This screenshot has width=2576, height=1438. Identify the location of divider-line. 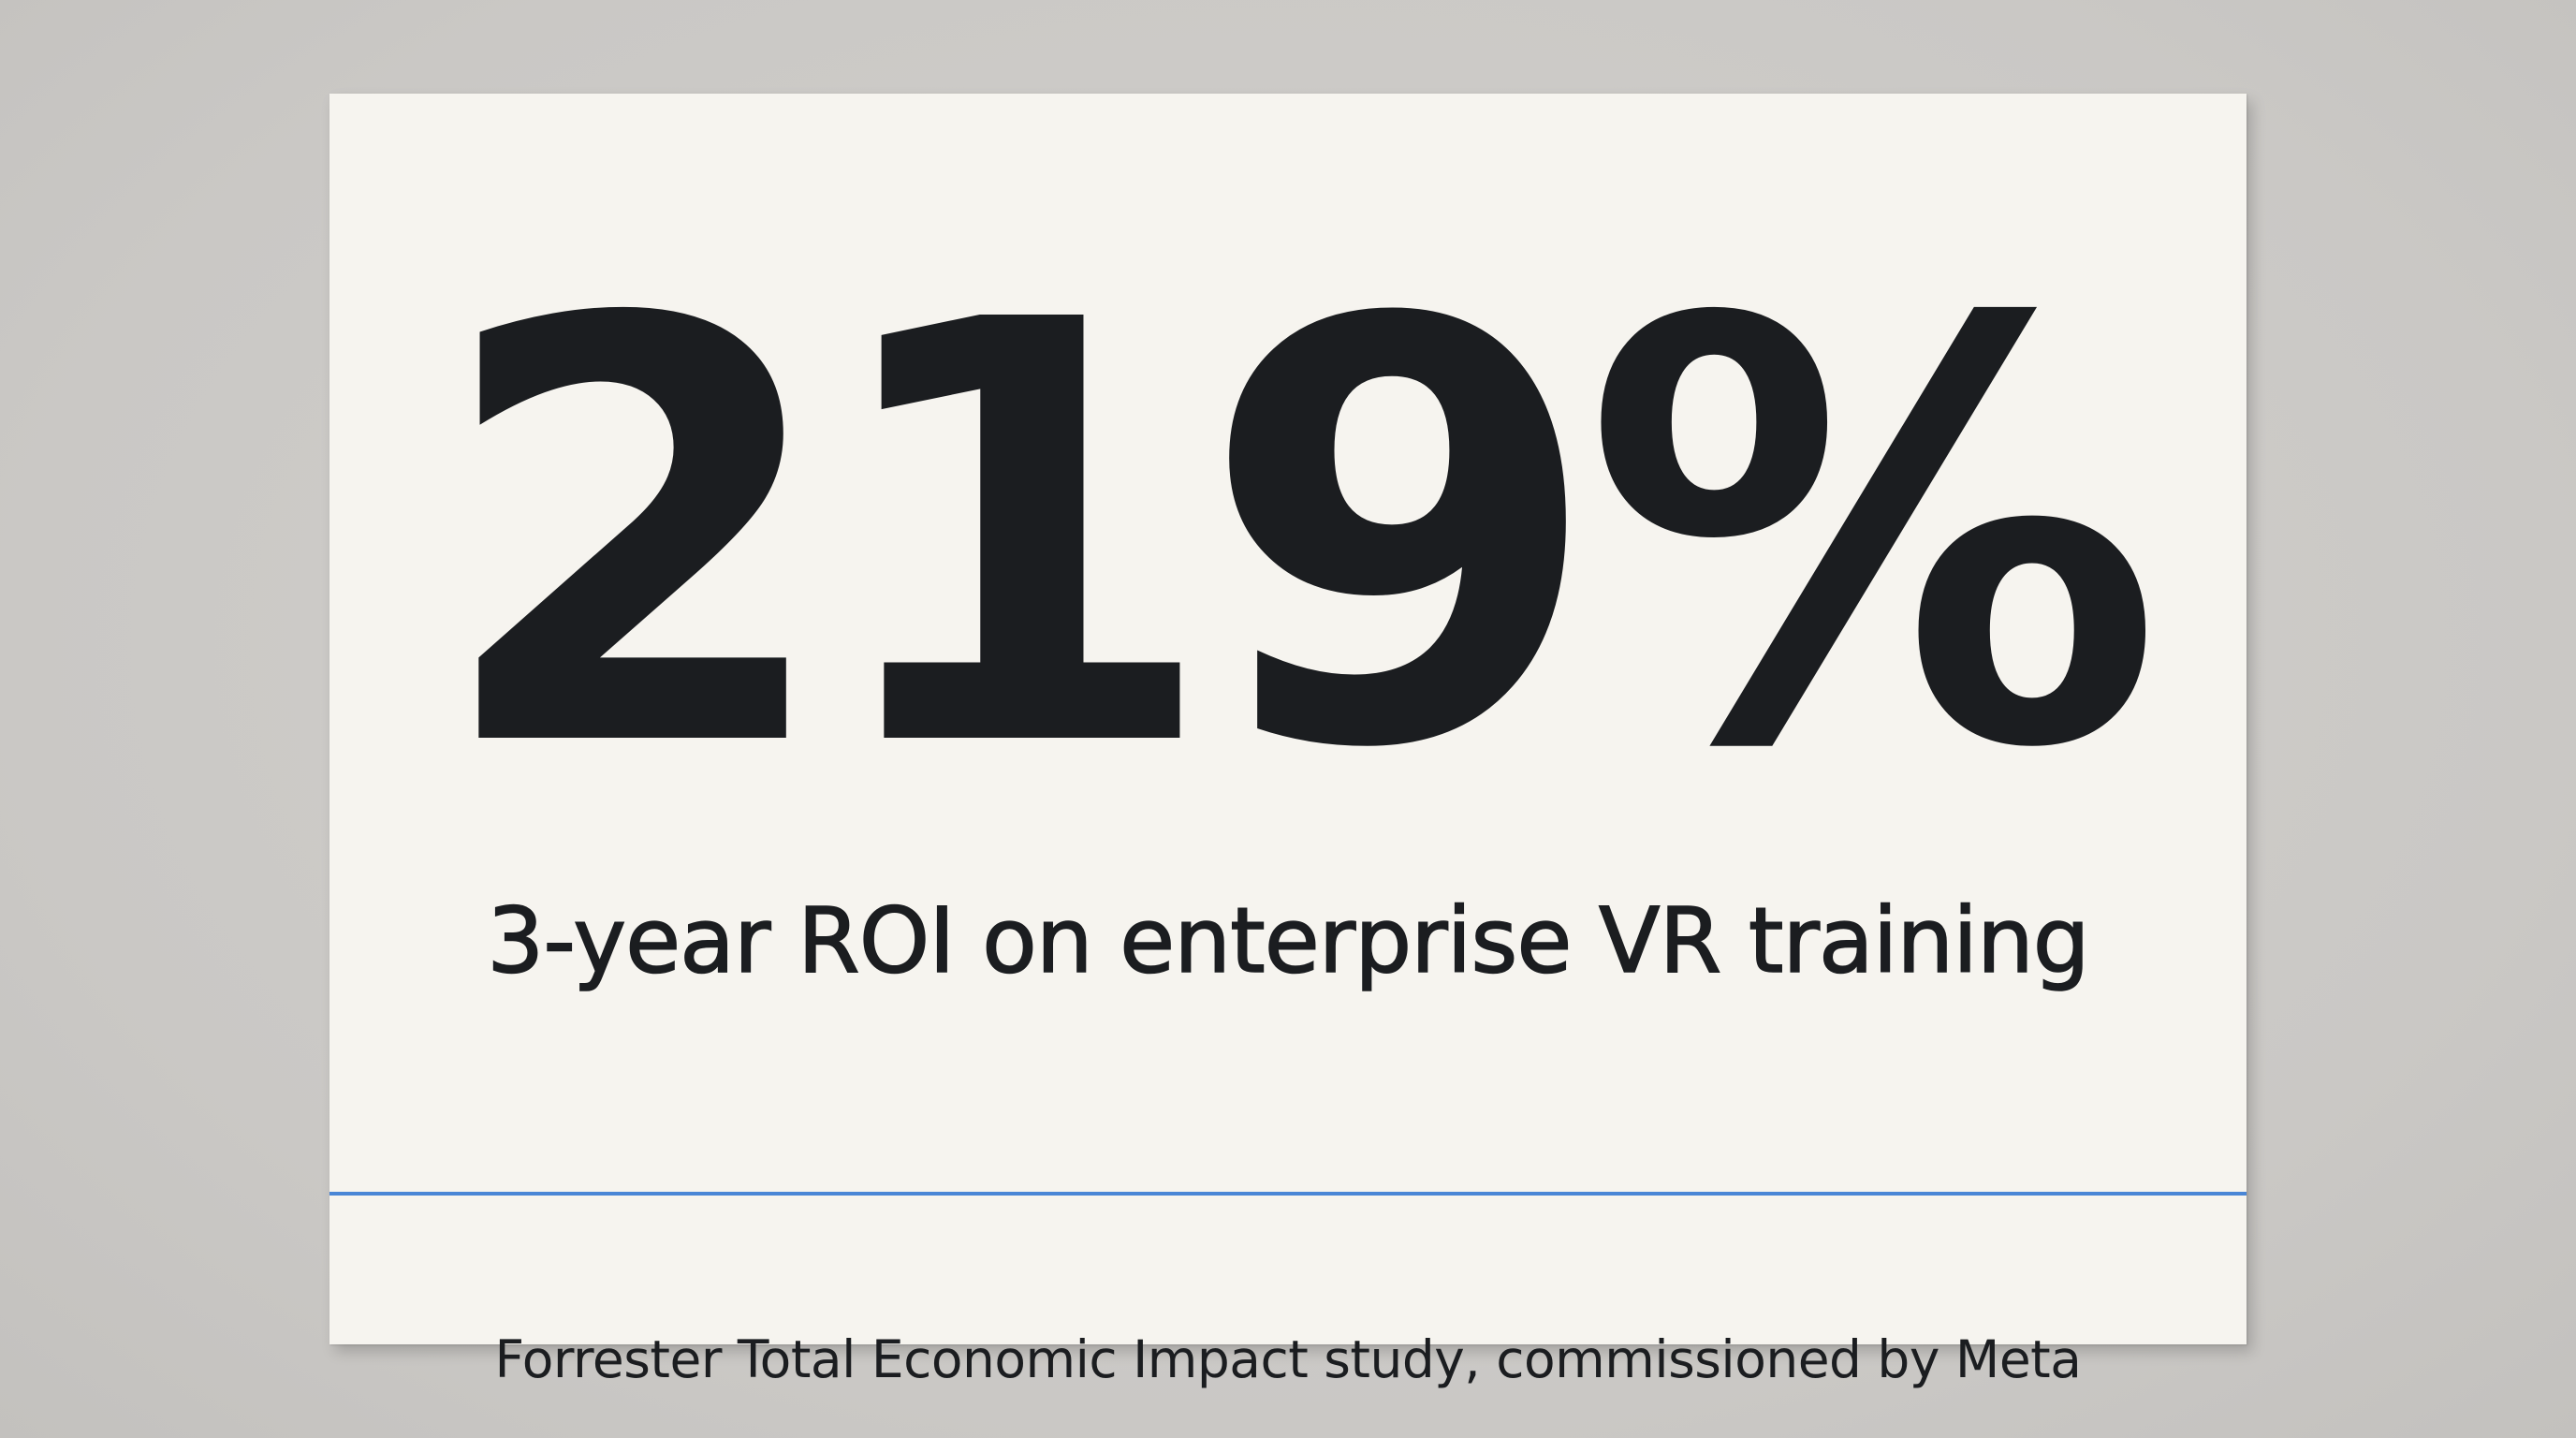
(1288, 1194).